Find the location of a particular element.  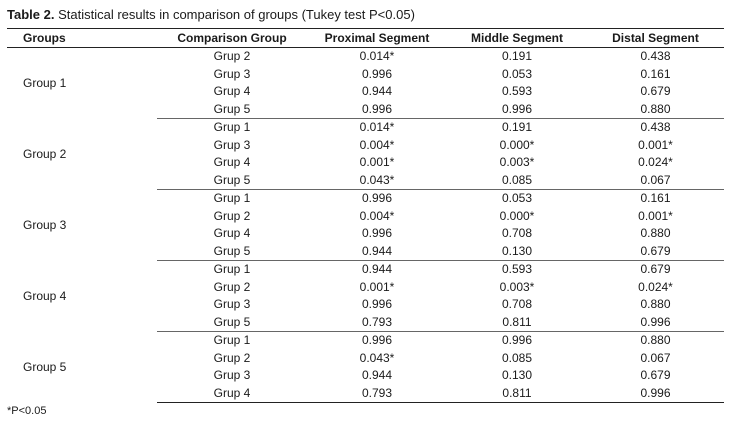

table-row: Grup 3 0.996 0.708 0.880 is located at coordinates (365, 305).